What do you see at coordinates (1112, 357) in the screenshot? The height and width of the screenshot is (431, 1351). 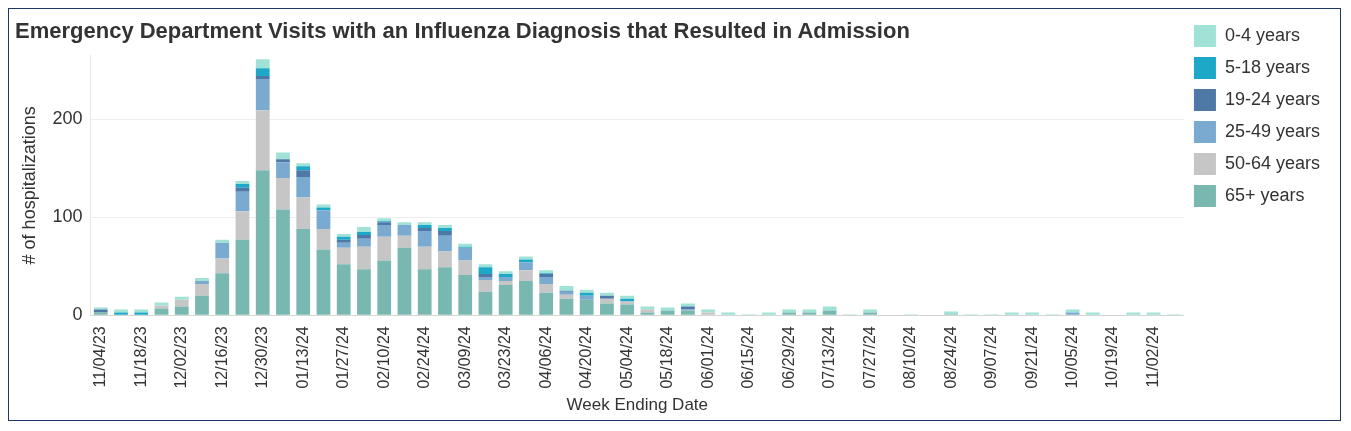 I see `x-tick-label: 10/19/24` at bounding box center [1112, 357].